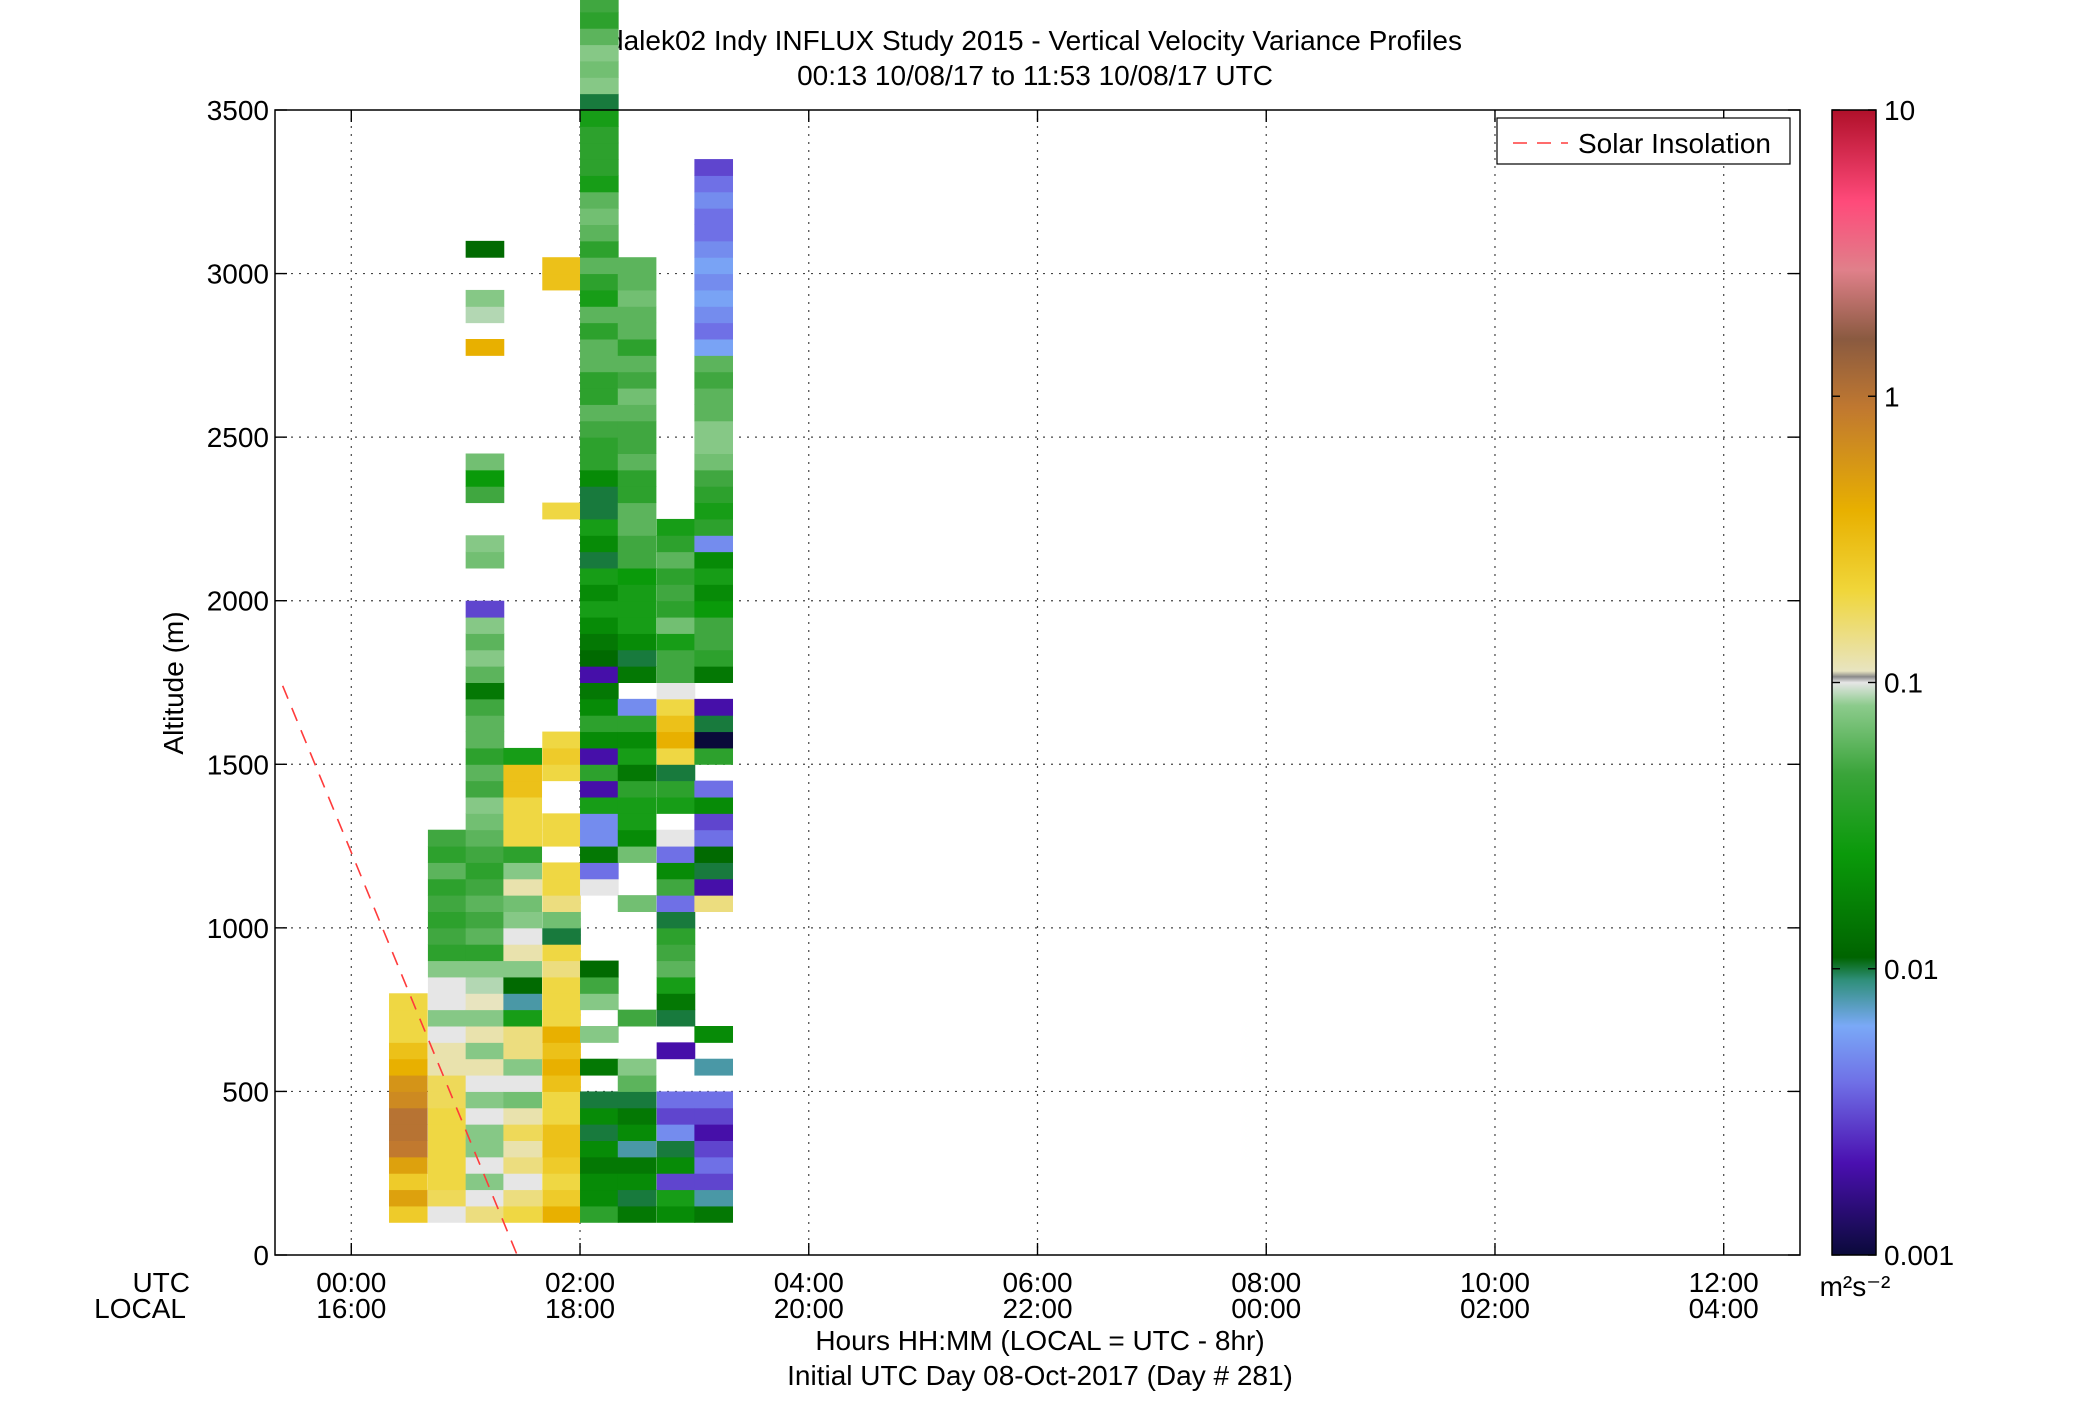  I want to click on colorbar-tick-label: 0.01, so click(1911, 969).